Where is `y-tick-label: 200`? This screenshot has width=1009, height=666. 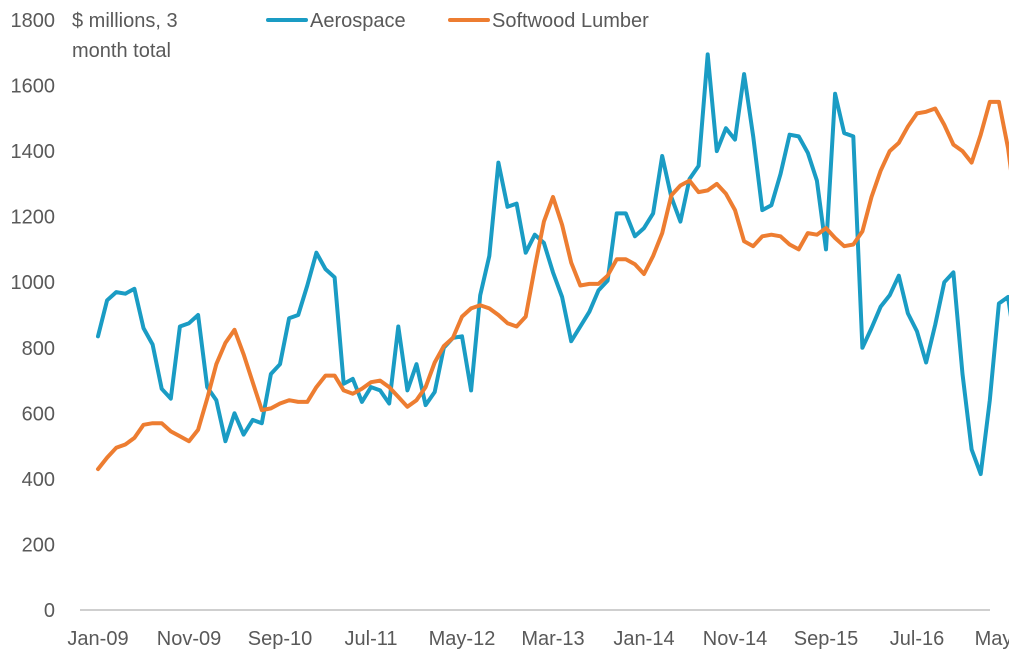 y-tick-label: 200 is located at coordinates (38, 545).